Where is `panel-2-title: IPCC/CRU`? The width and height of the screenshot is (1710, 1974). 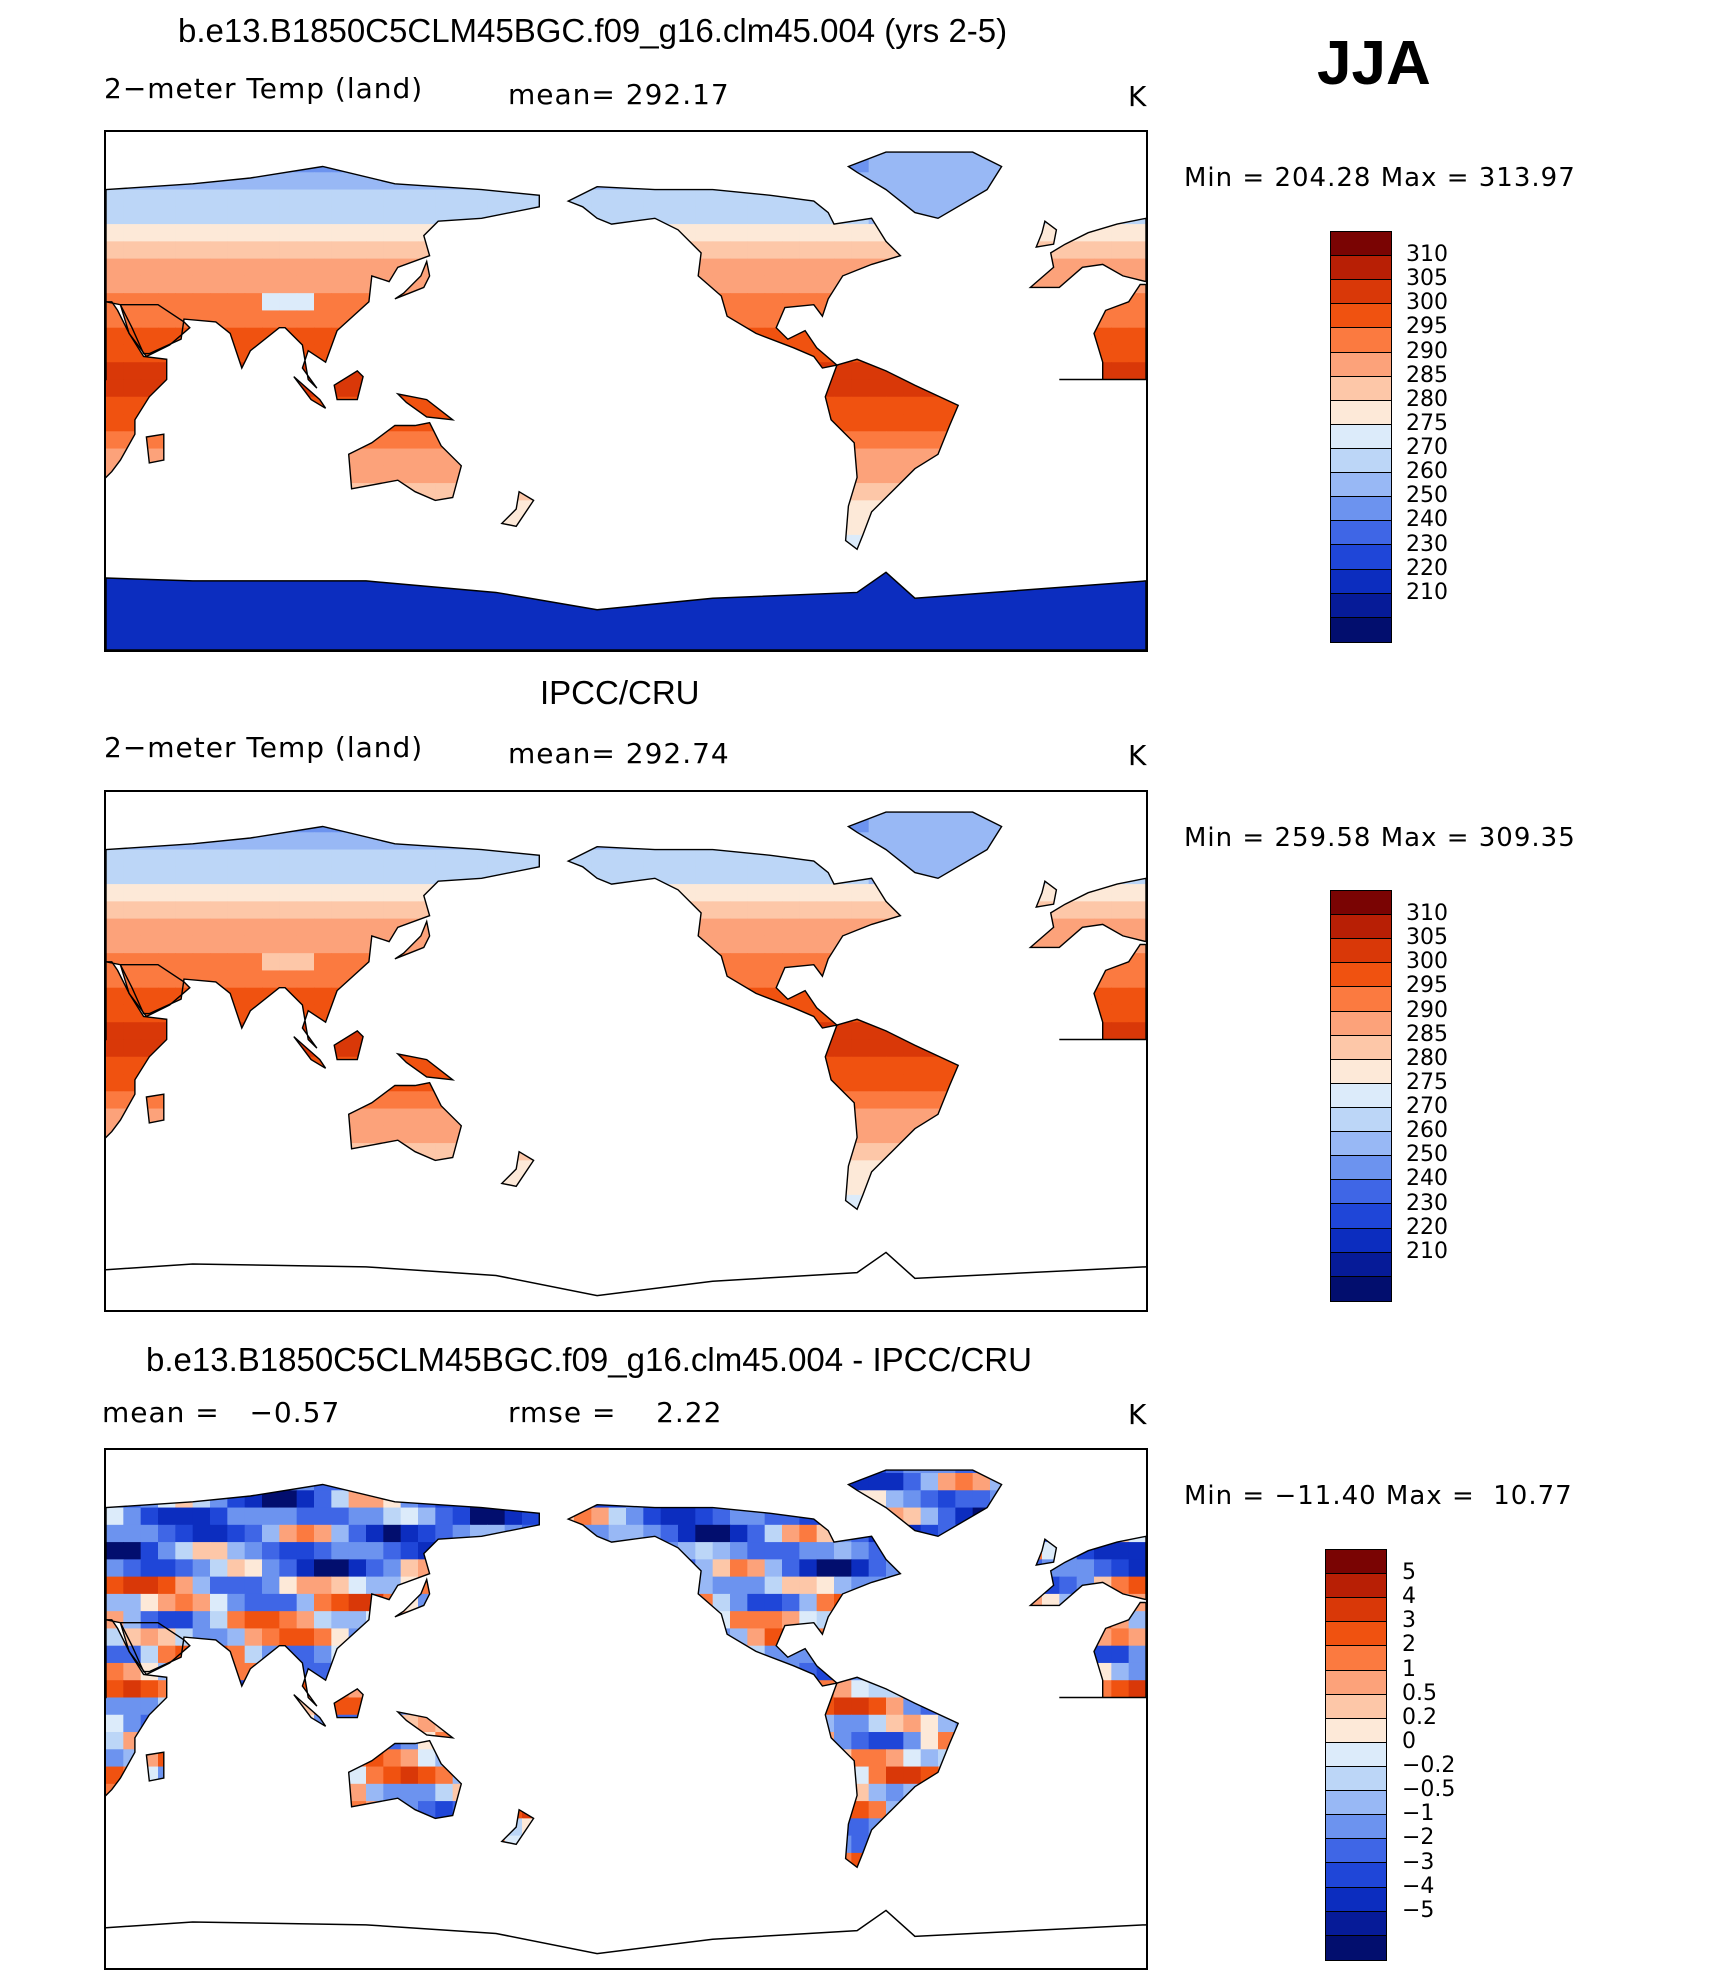
panel-2-title: IPCC/CRU is located at coordinates (620, 692).